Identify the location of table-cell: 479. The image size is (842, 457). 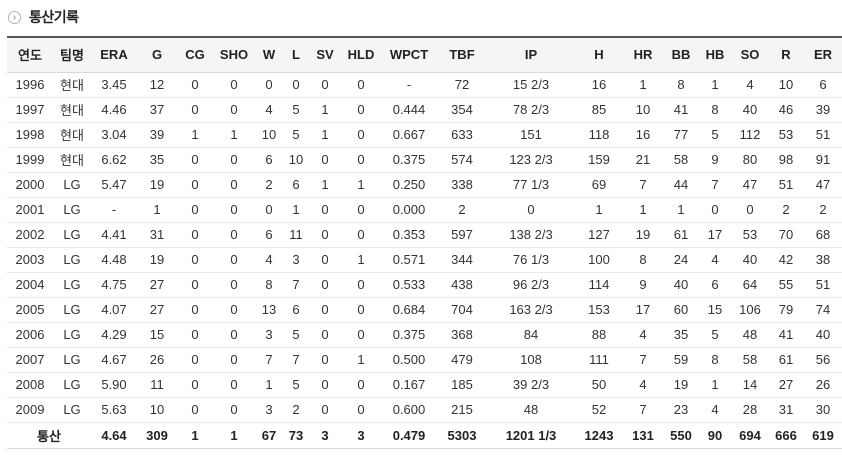
(462, 360).